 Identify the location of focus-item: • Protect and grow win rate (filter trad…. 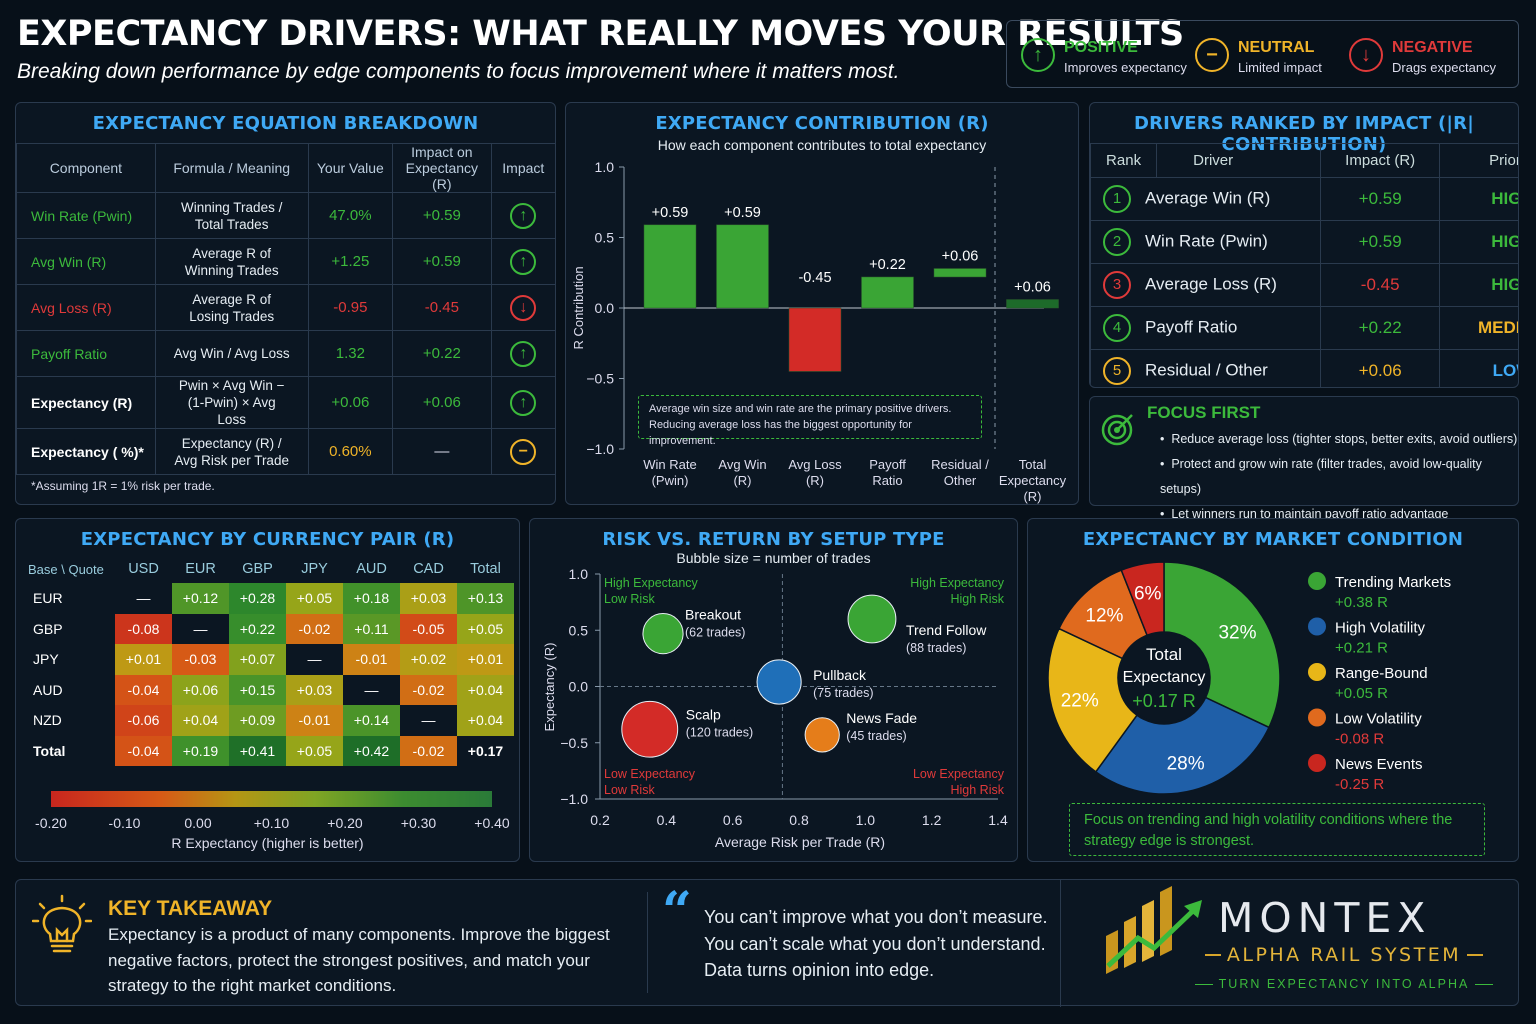
(1321, 476).